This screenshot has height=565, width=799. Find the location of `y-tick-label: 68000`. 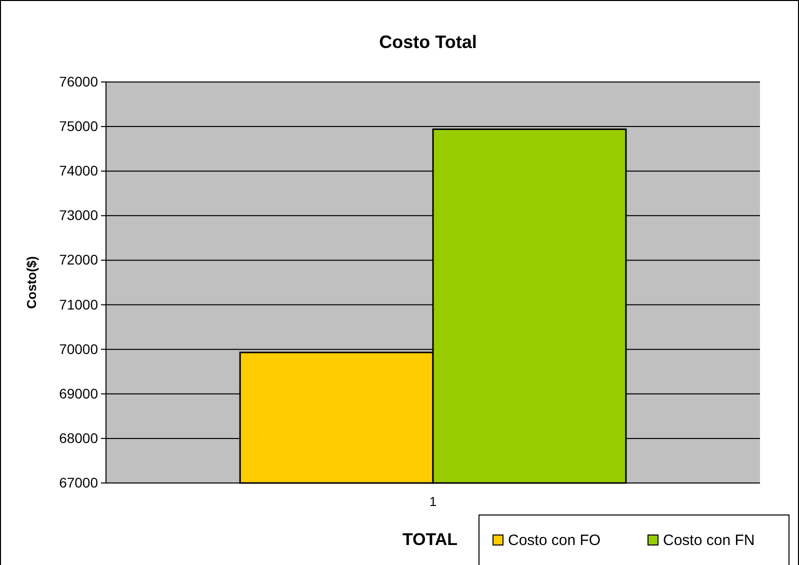

y-tick-label: 68000 is located at coordinates (78, 438).